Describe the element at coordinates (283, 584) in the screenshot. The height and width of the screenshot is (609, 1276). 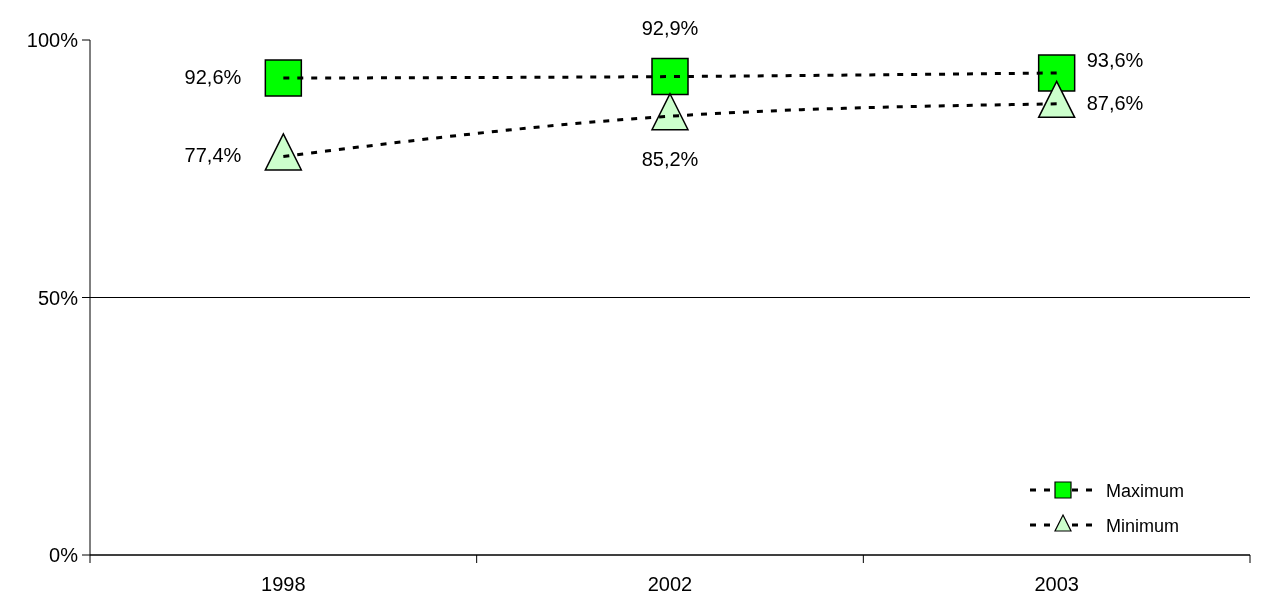
I see `x-tick-label: 1998` at that location.